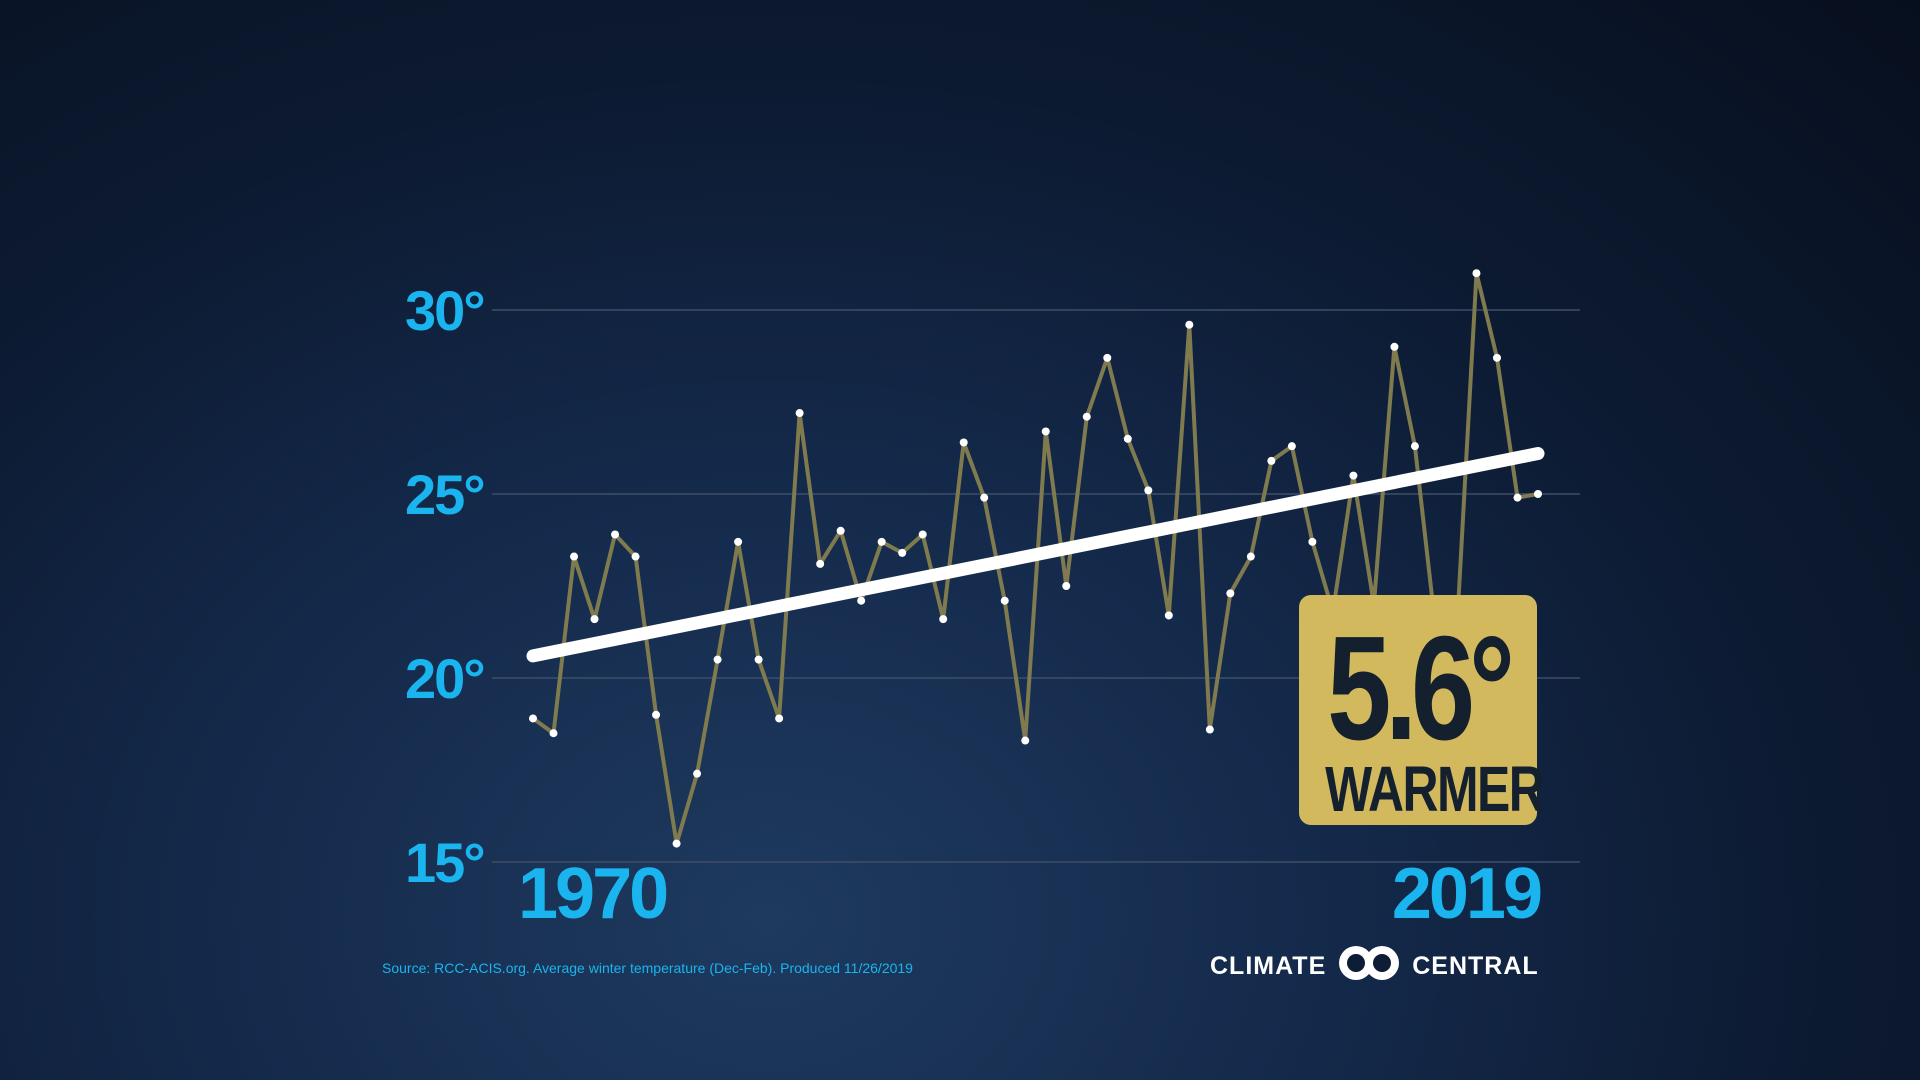 This screenshot has height=1080, width=1920. Describe the element at coordinates (444, 678) in the screenshot. I see `y-tick-label: 20°` at that location.